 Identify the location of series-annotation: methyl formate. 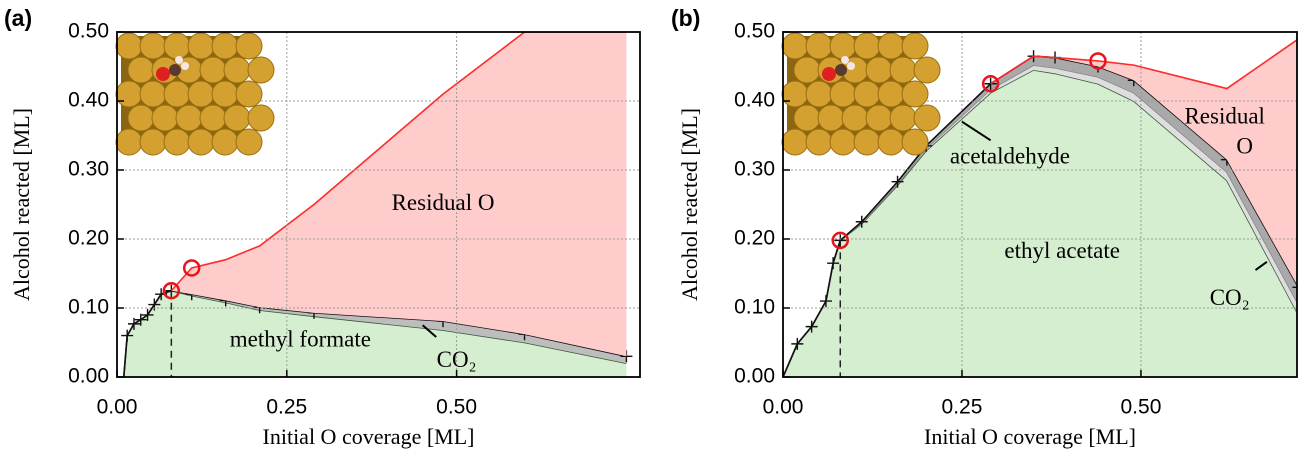
(300, 338).